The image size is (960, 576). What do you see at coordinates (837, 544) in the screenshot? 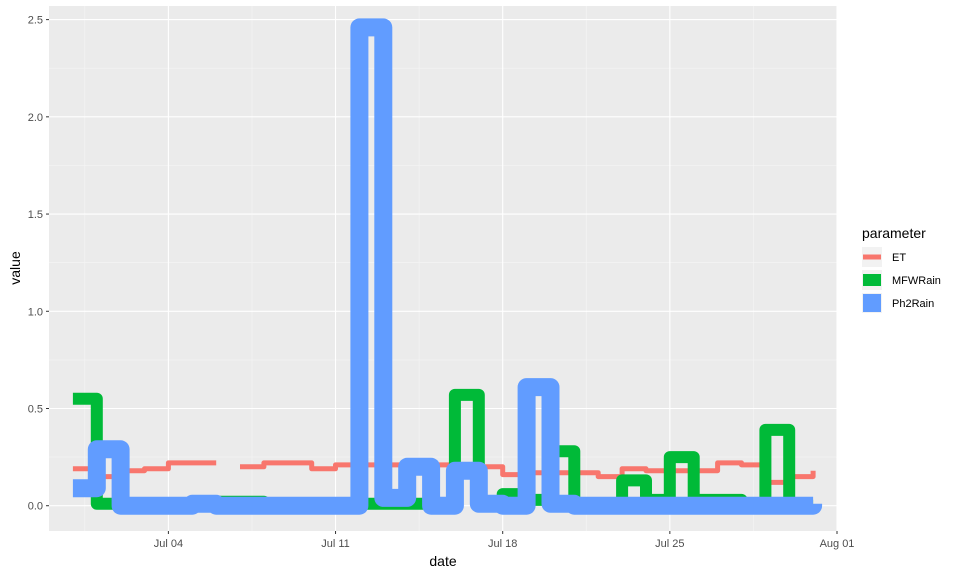
I see `x-tick-label: Aug 01` at bounding box center [837, 544].